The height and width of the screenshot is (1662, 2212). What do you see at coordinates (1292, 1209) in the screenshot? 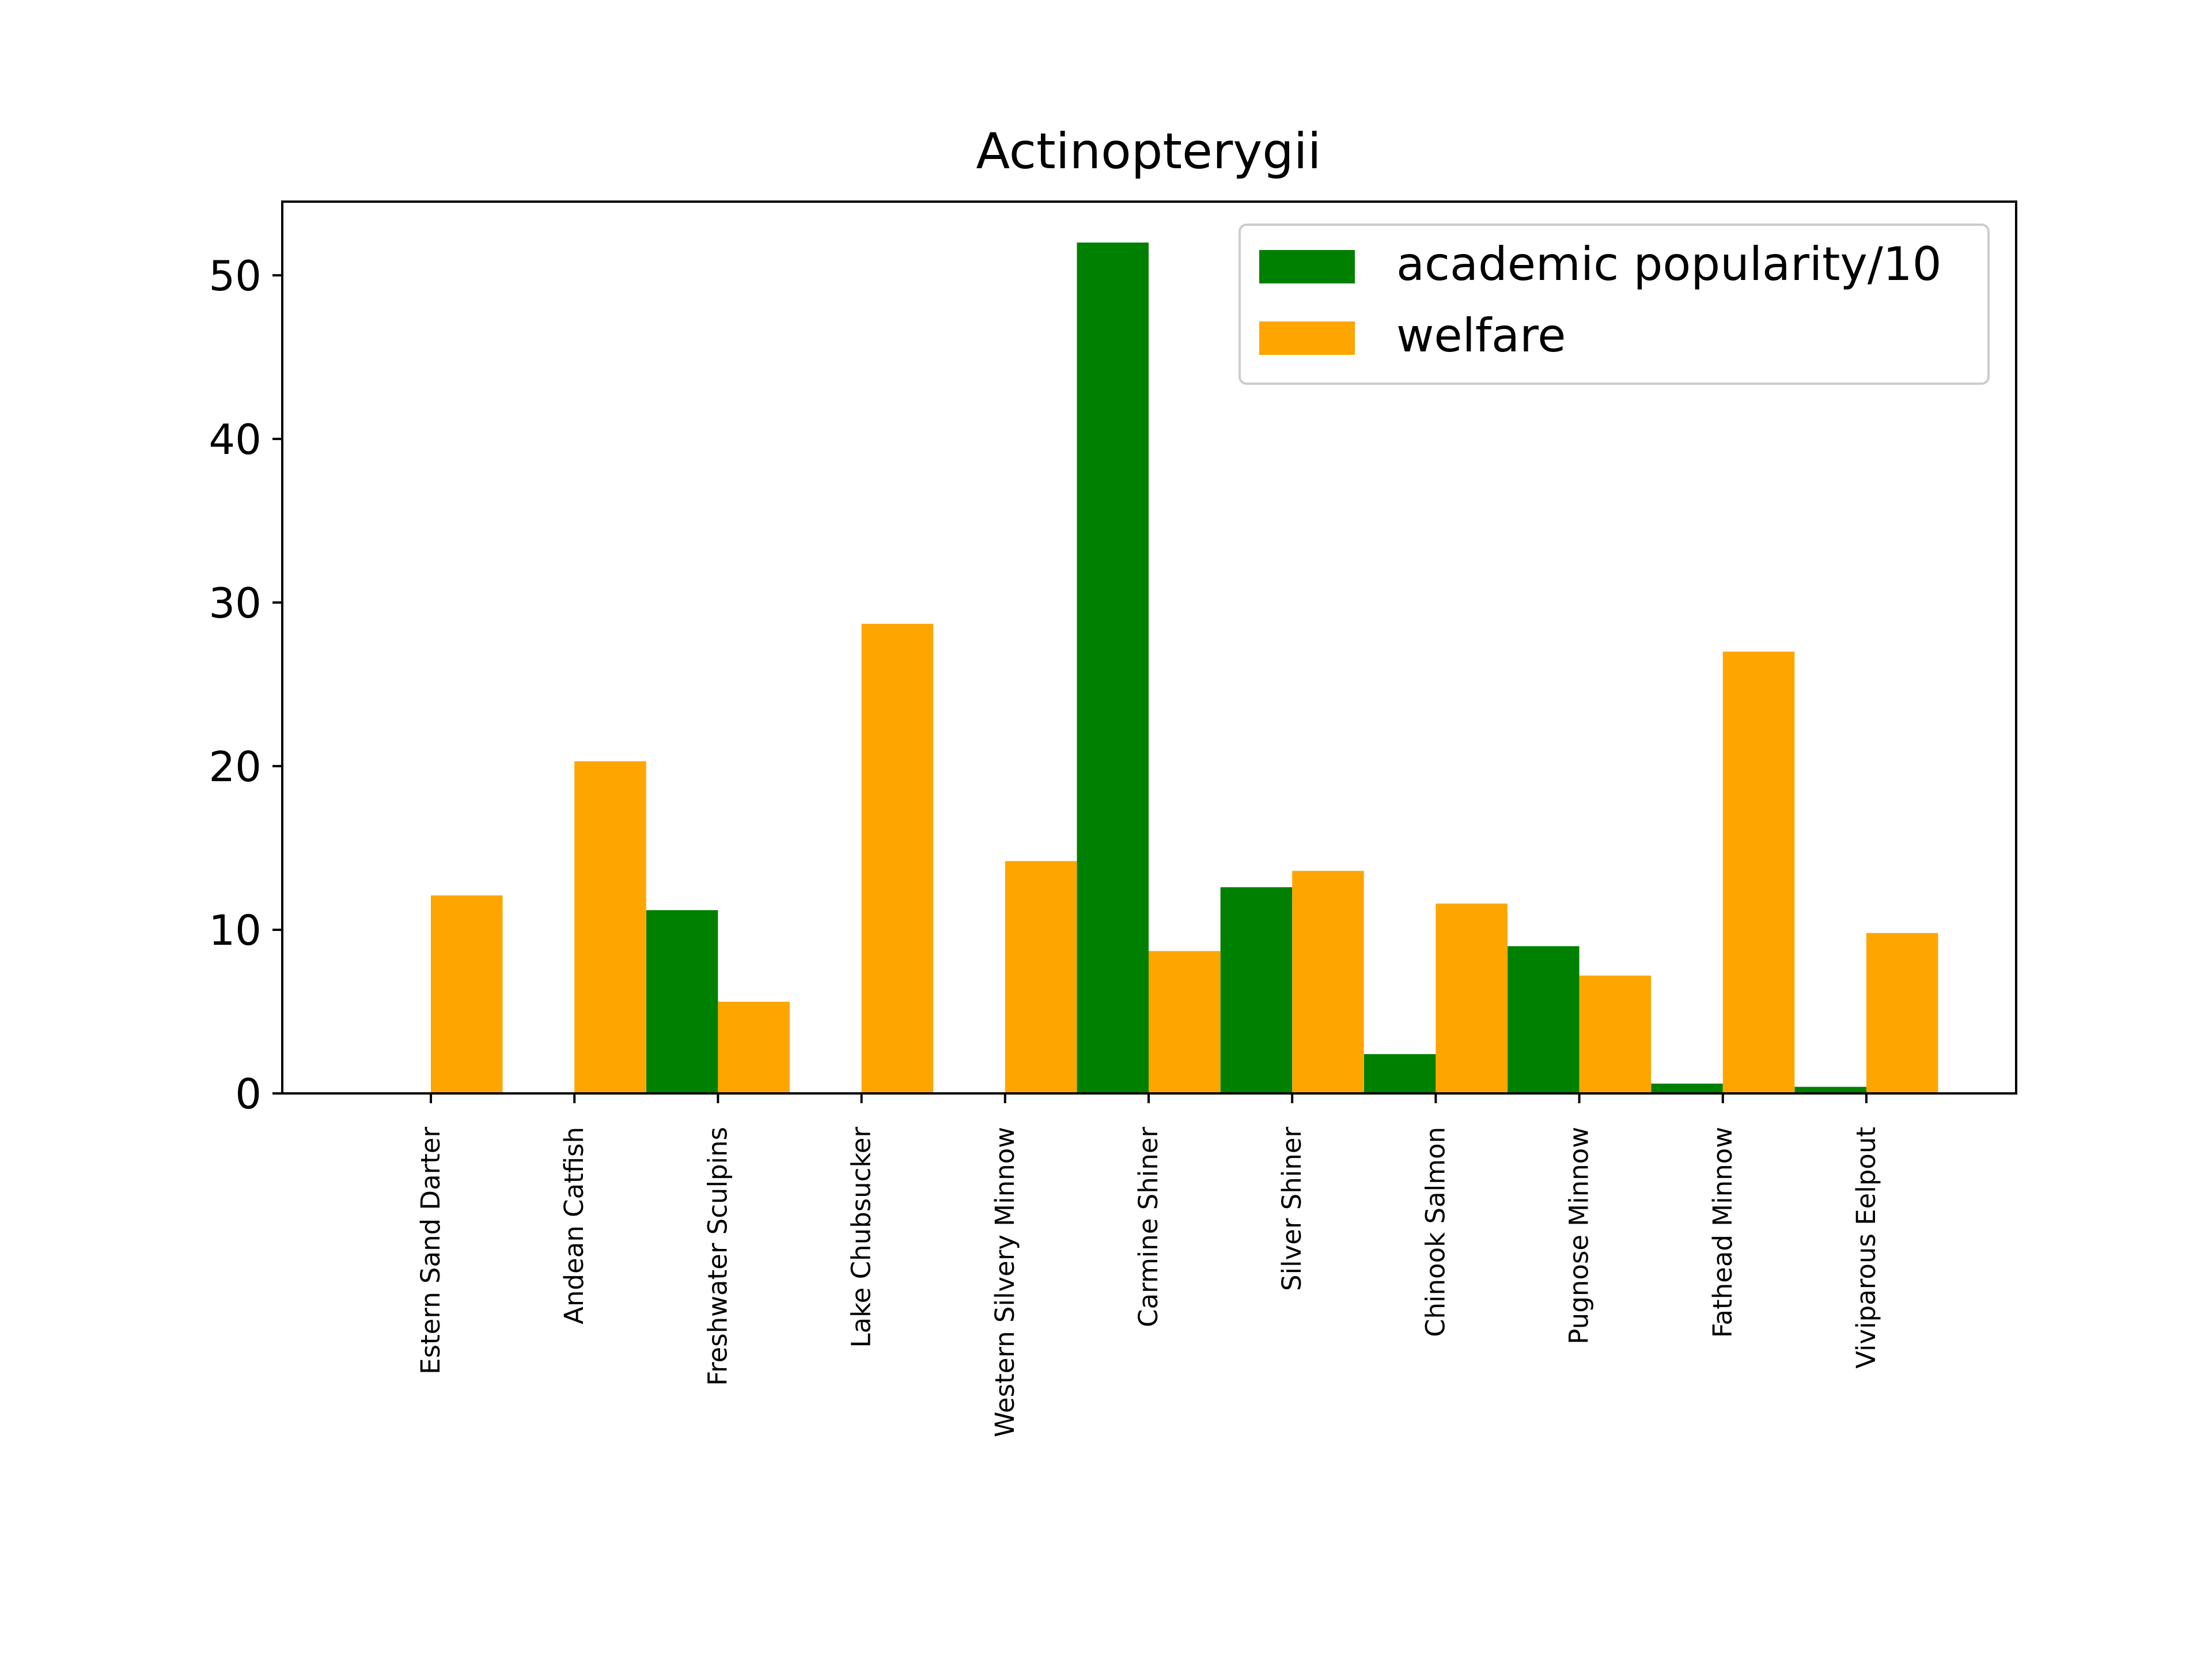
I see `xtick-label: Silver Shiner` at bounding box center [1292, 1209].